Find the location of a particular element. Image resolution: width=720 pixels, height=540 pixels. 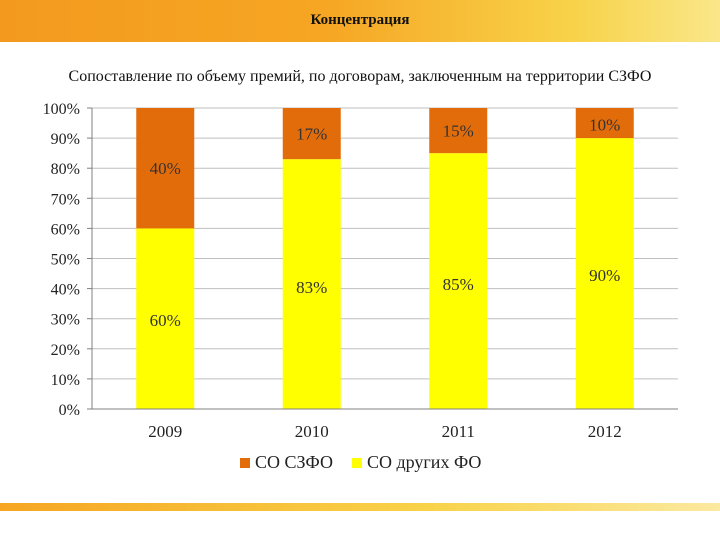

y-tick-label: 10% is located at coordinates (65, 380).